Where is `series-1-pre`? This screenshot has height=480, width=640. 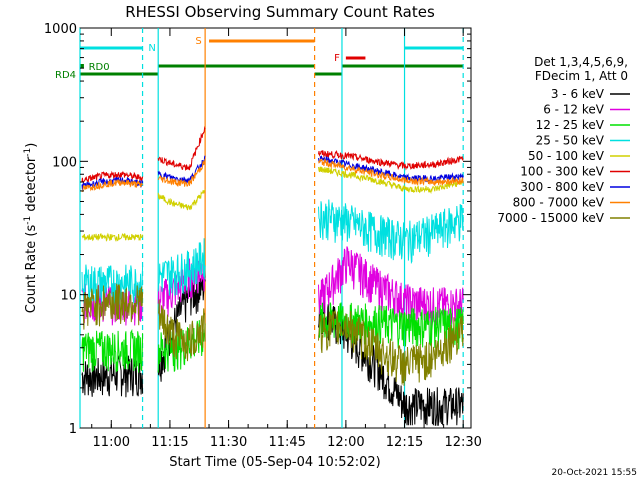
series-1-pre is located at coordinates (112, 304).